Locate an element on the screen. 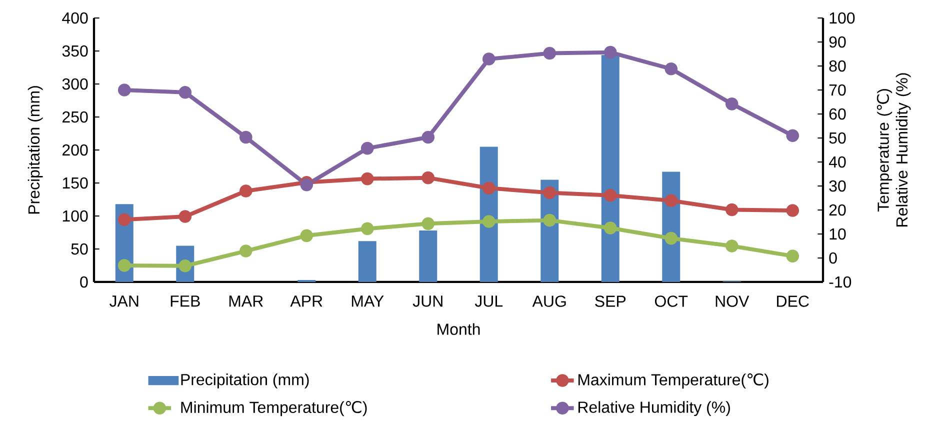 The width and height of the screenshot is (940, 434). y-tick-label: 250 is located at coordinates (75, 117).